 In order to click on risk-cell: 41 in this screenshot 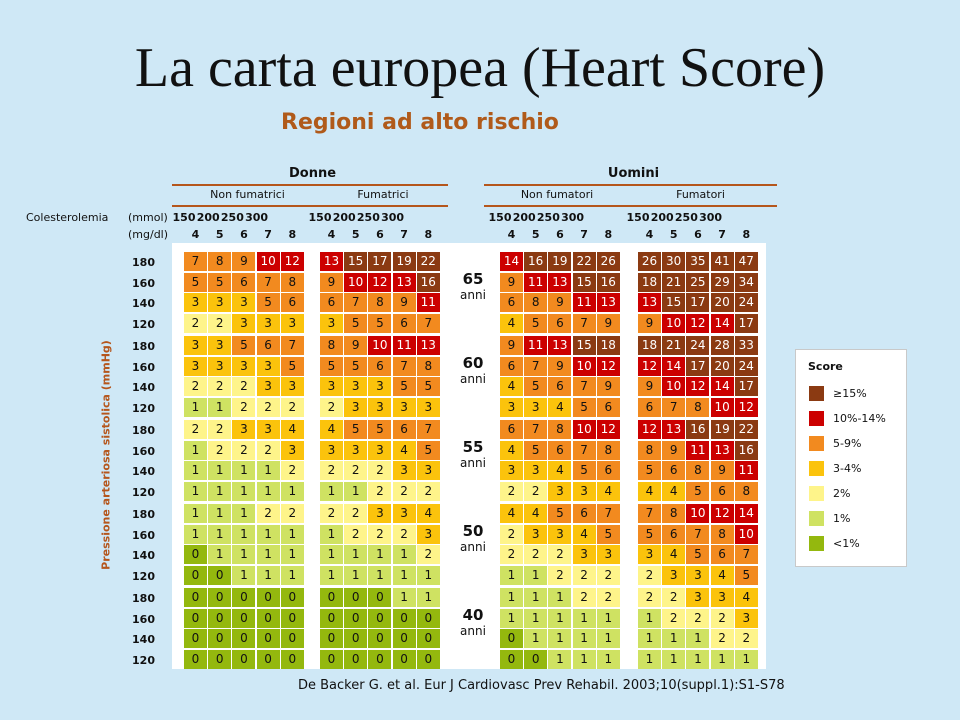, I will do `click(722, 261)`.